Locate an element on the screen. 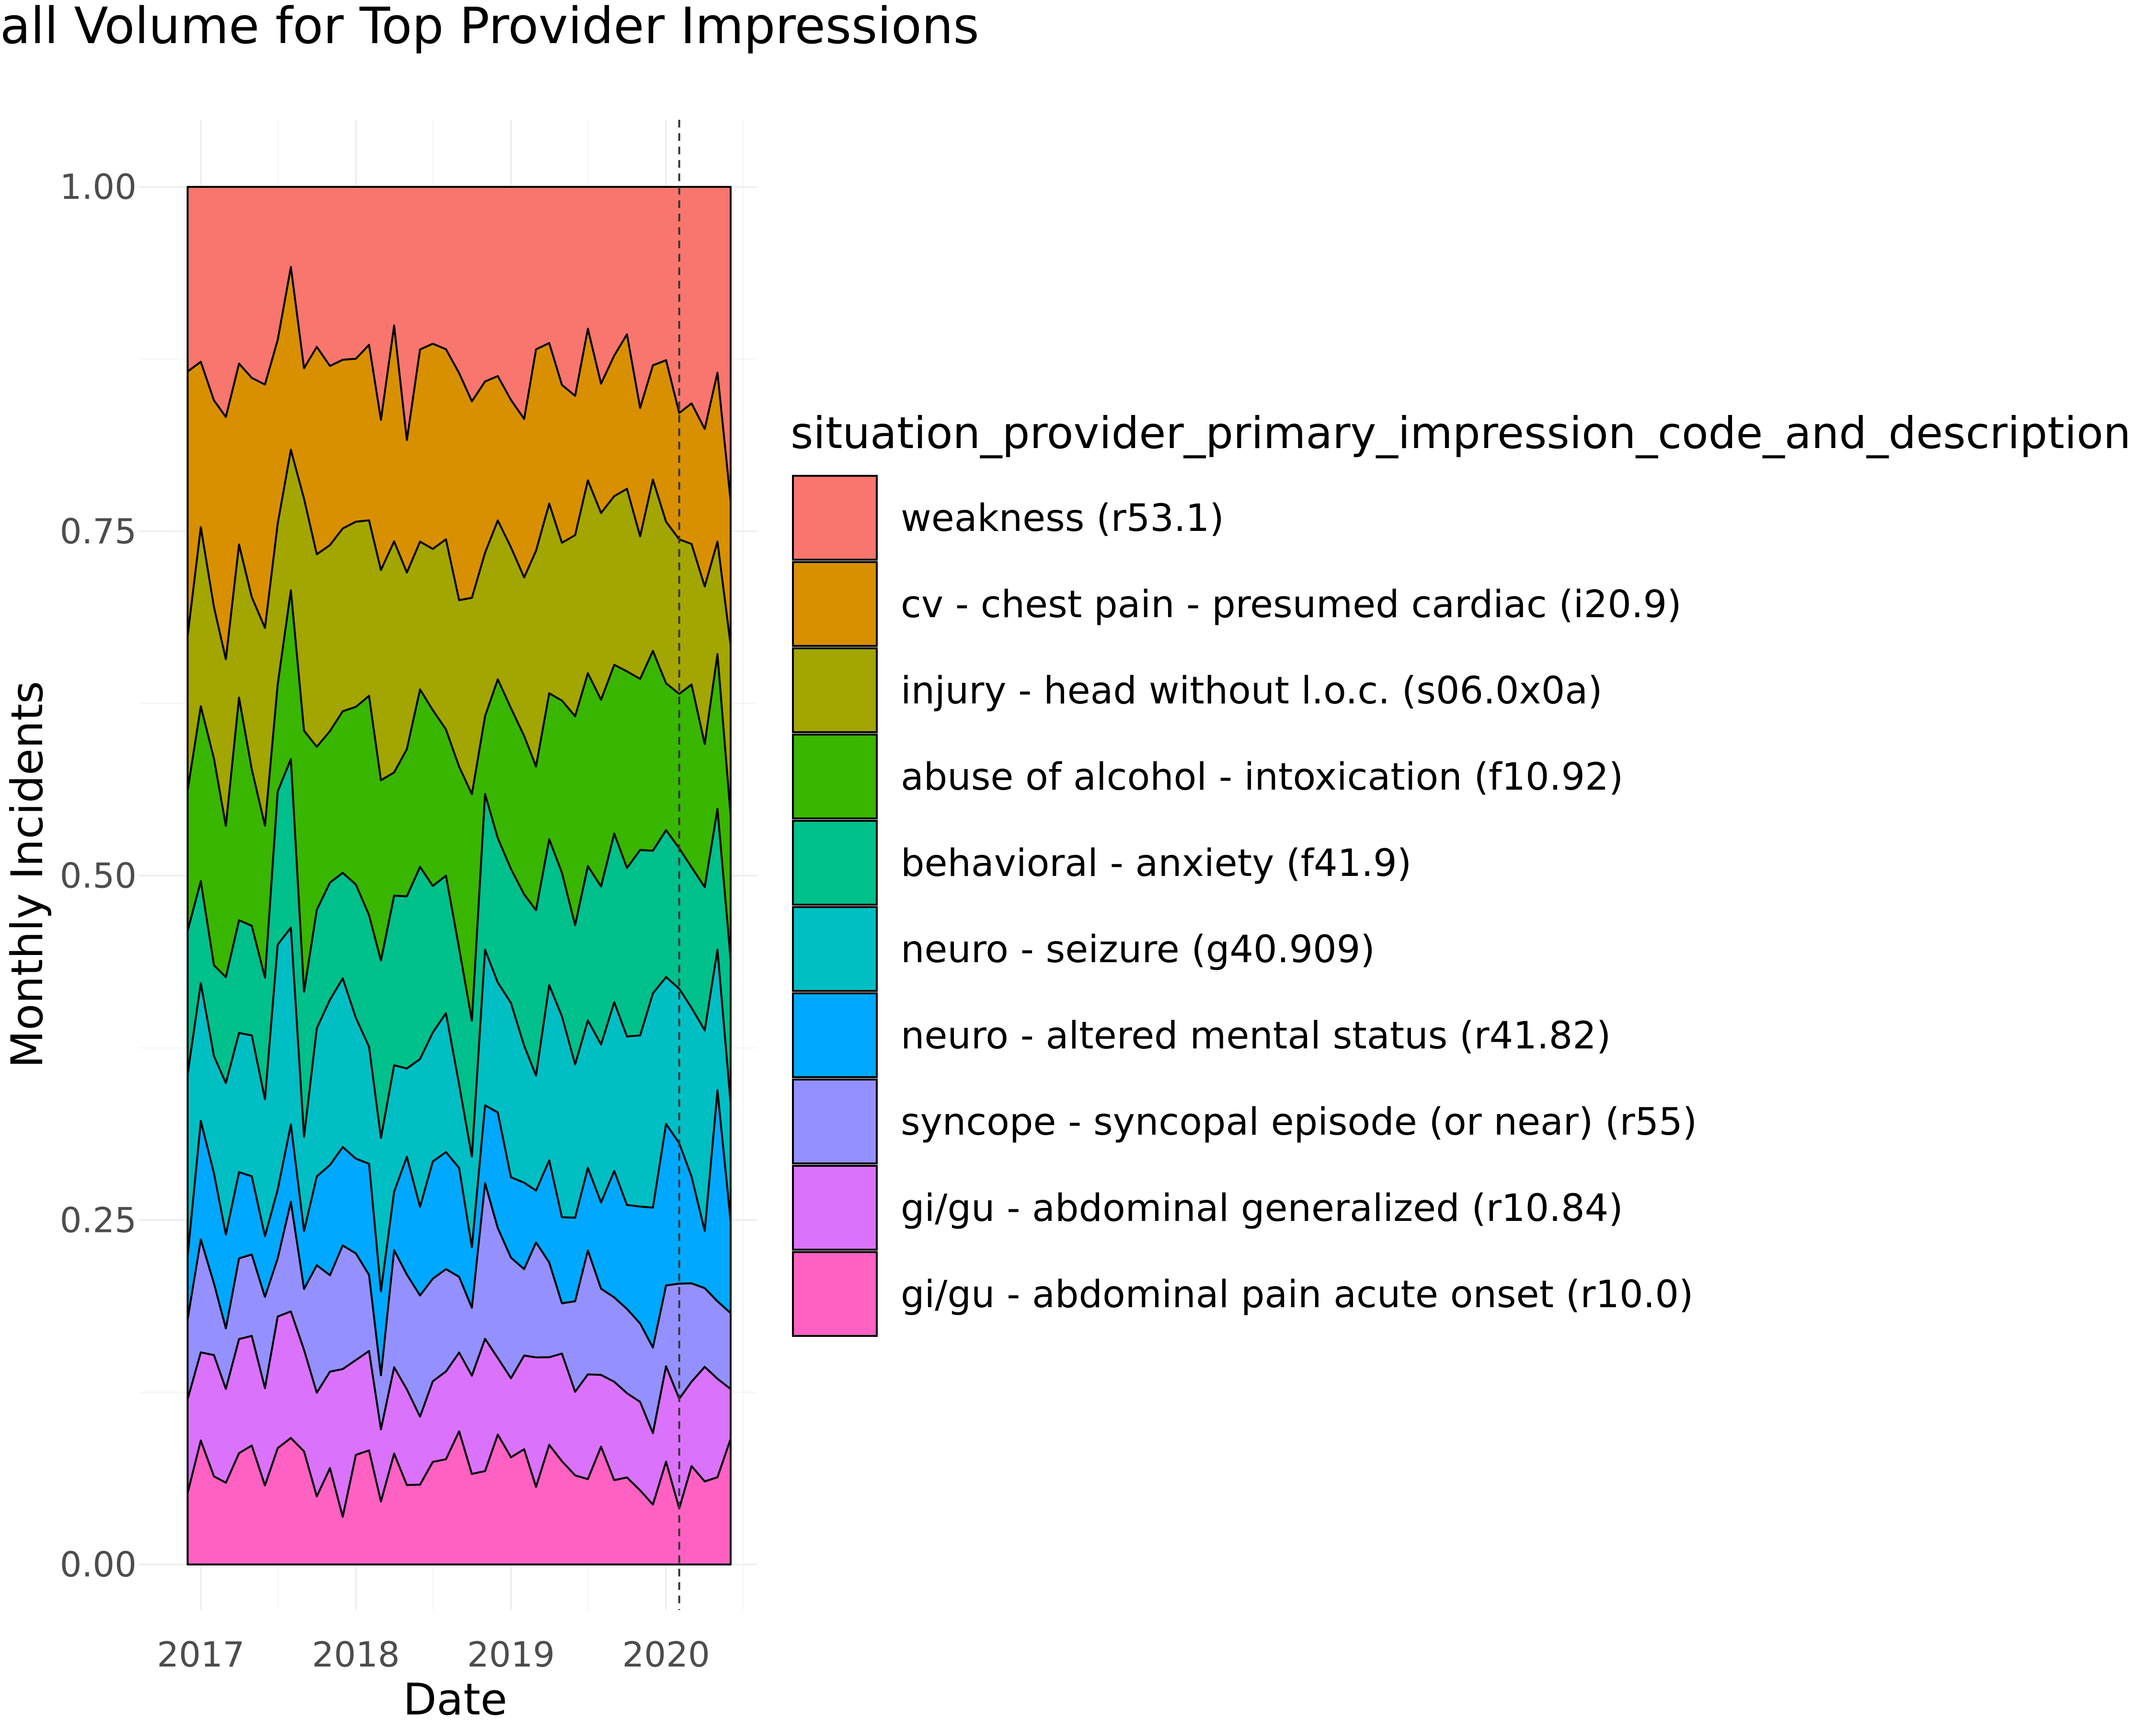  y-tick-label: 0.75 is located at coordinates (99, 531).